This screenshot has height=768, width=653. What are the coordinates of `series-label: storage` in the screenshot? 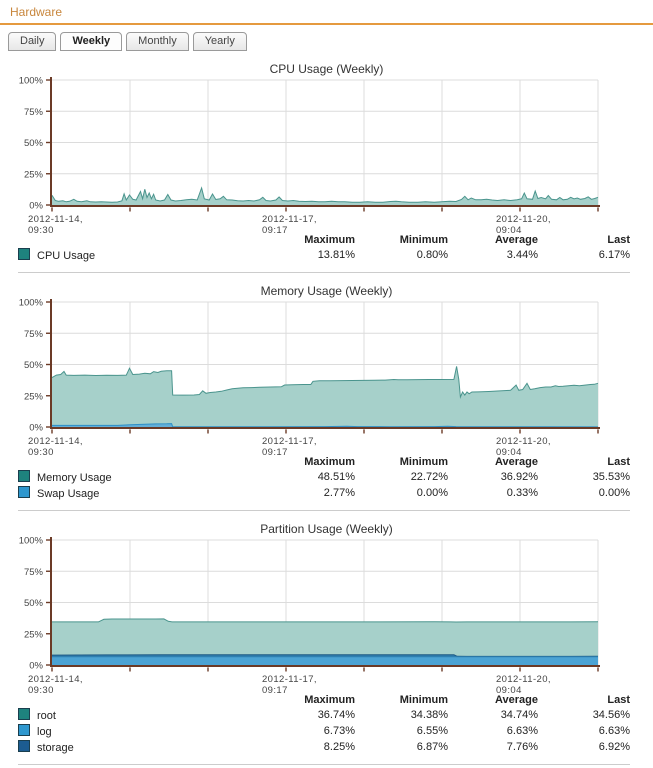 It's located at (55, 748).